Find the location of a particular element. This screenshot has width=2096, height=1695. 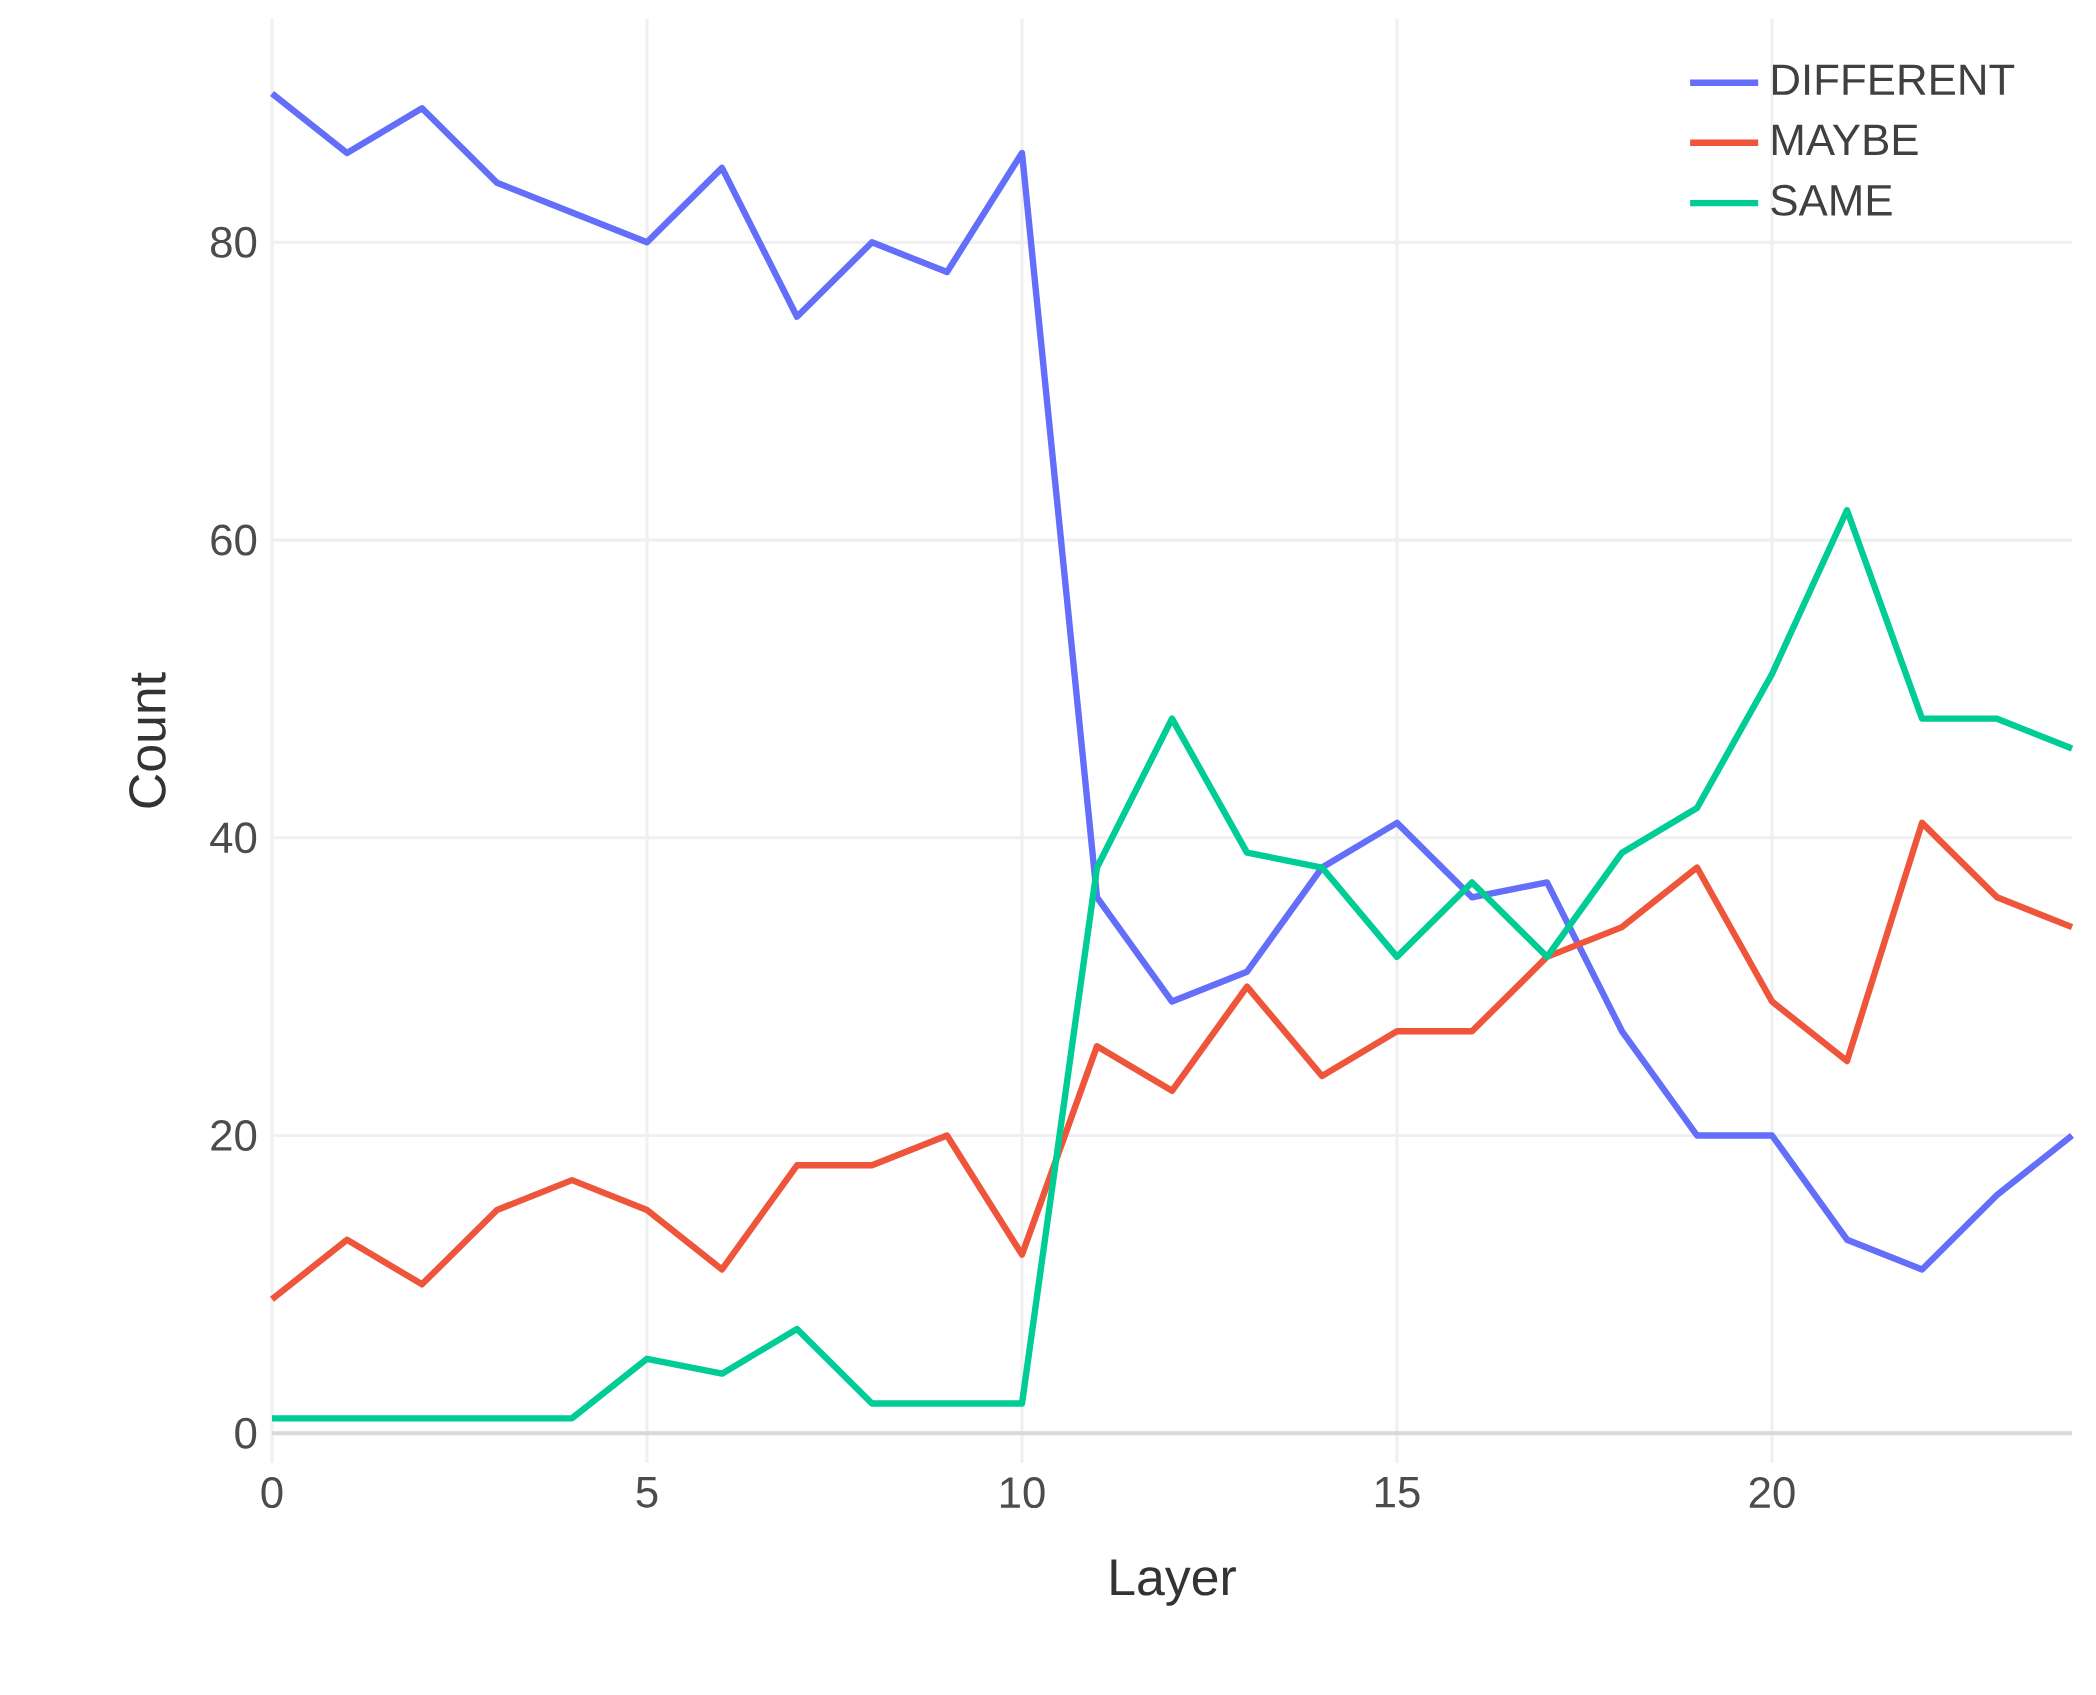

y-tick-label: 60 is located at coordinates (234, 540).